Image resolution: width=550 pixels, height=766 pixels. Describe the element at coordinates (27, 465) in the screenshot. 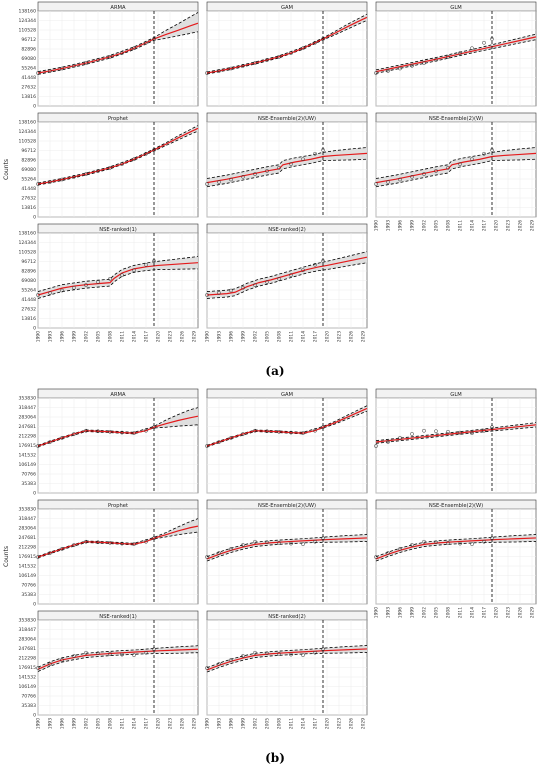

I see `y-tick-label: 106149` at that location.